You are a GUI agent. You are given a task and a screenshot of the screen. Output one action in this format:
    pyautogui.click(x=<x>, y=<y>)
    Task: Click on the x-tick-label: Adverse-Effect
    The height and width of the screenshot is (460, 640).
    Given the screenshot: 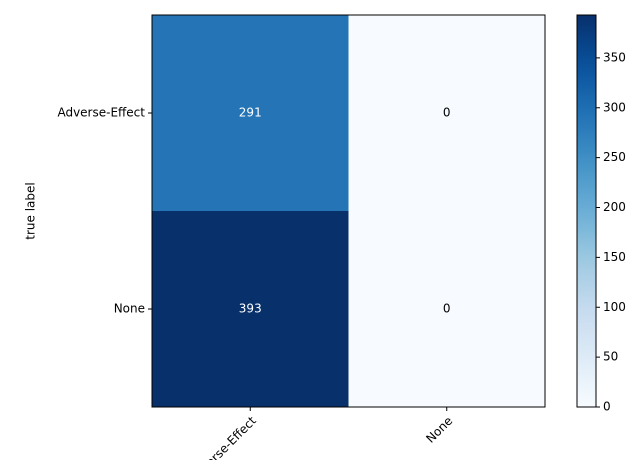 What is the action you would take?
    pyautogui.click(x=223, y=436)
    